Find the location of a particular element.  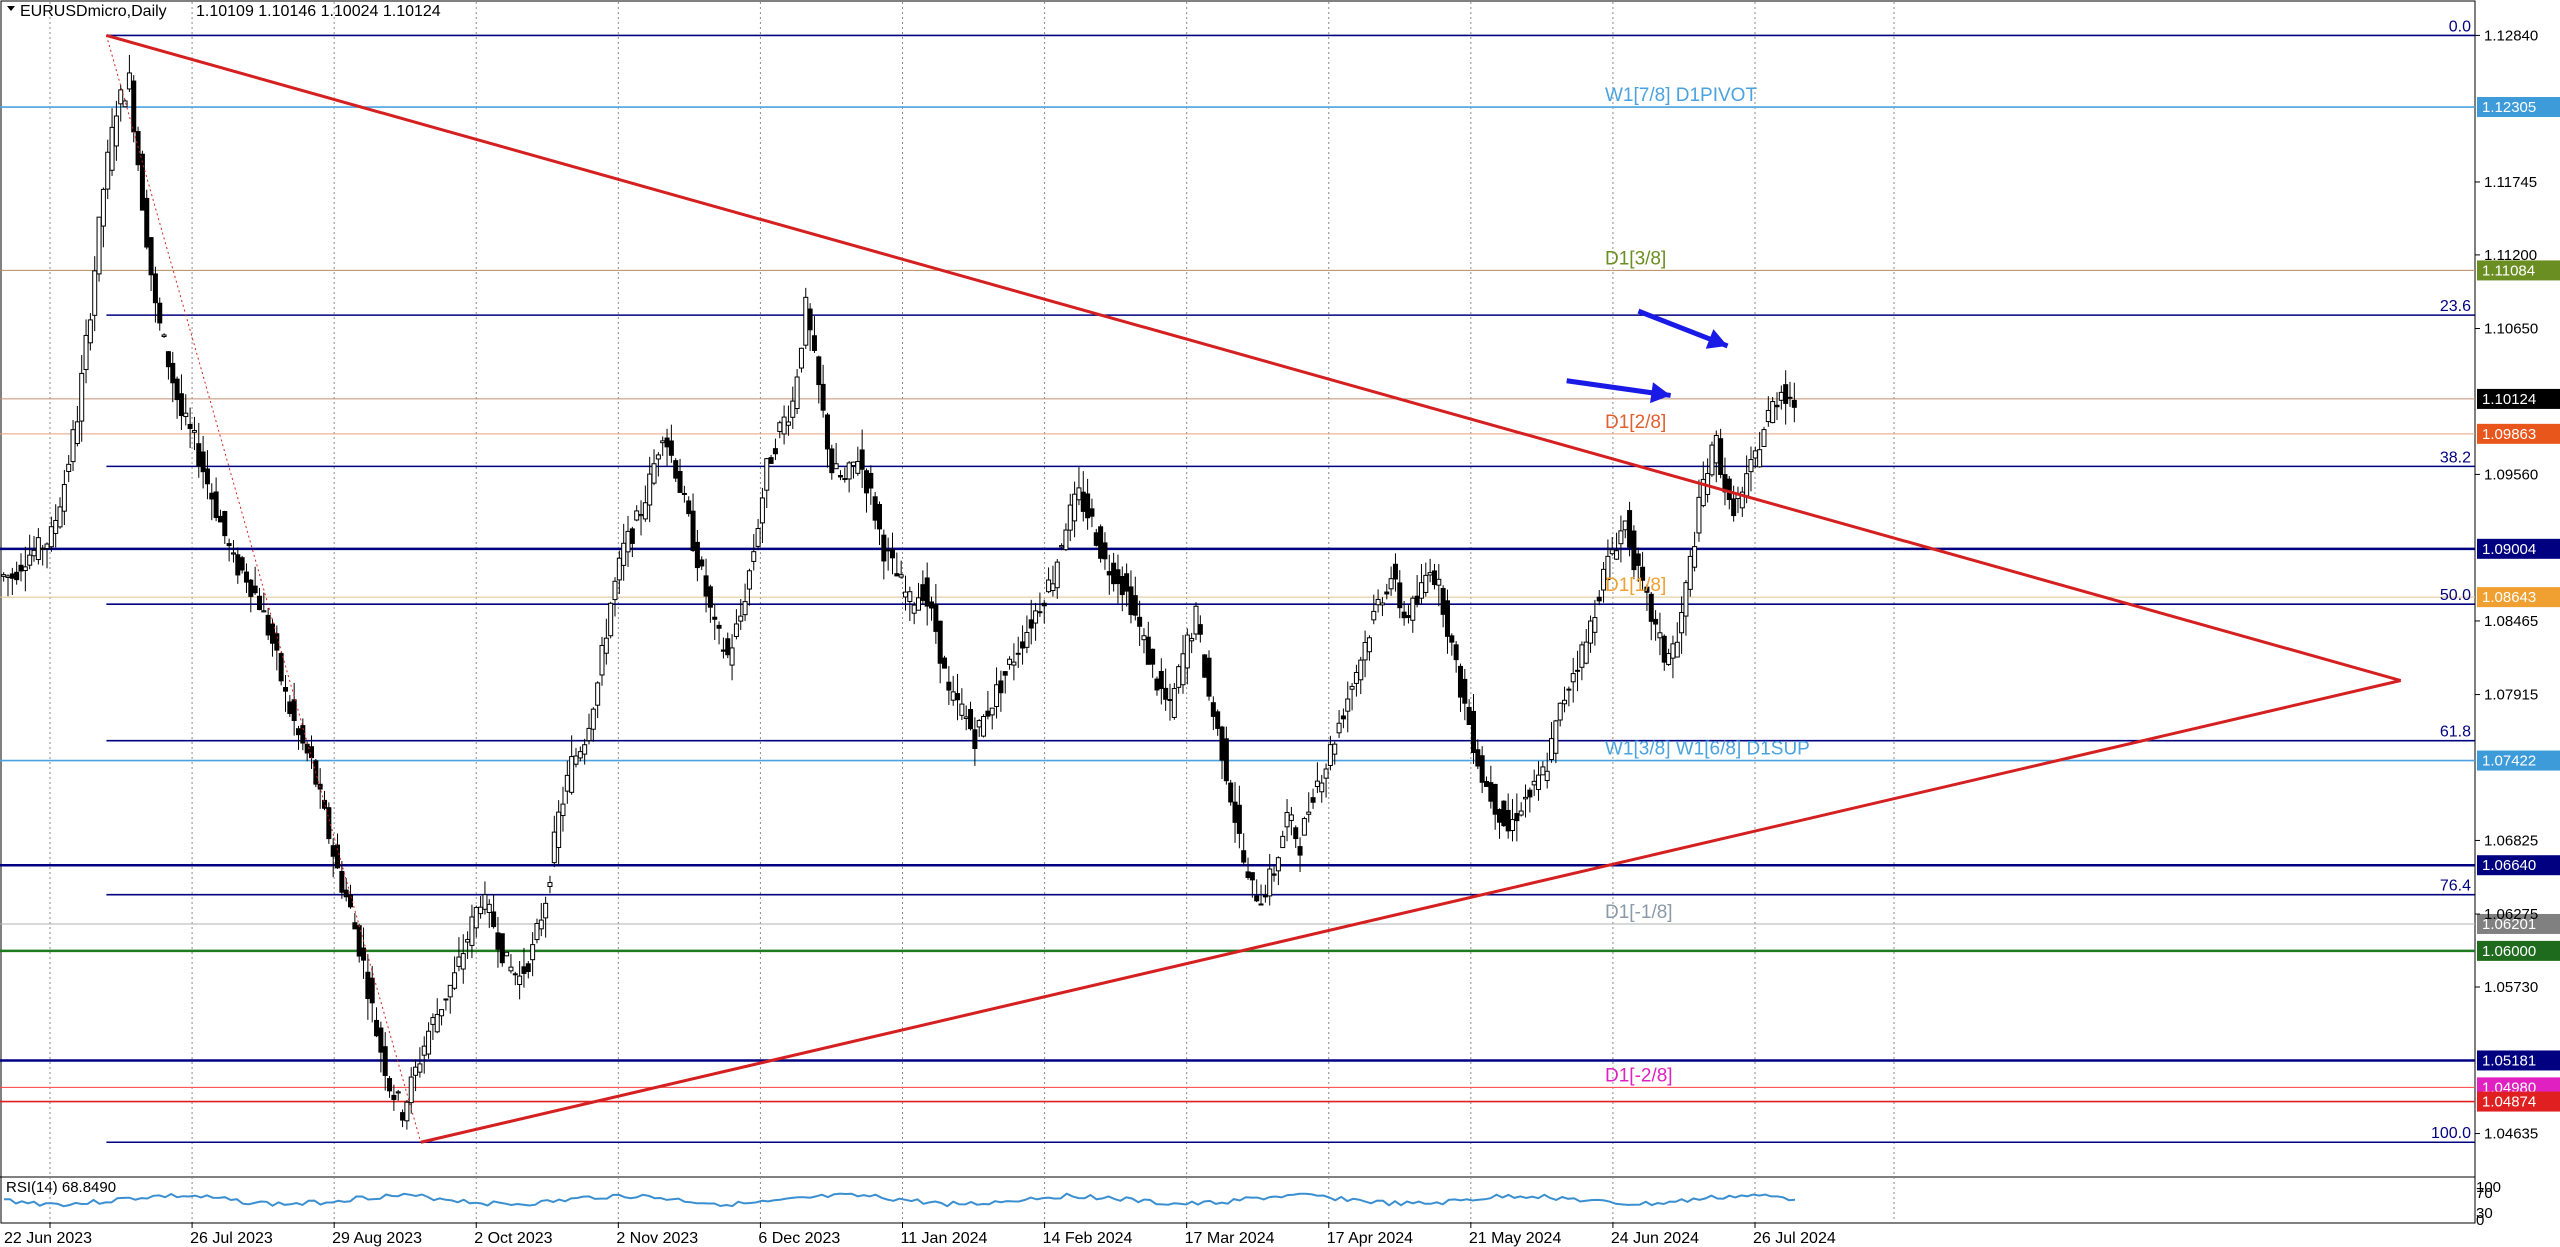

dropdown-triangle-icon is located at coordinates (11, 8).